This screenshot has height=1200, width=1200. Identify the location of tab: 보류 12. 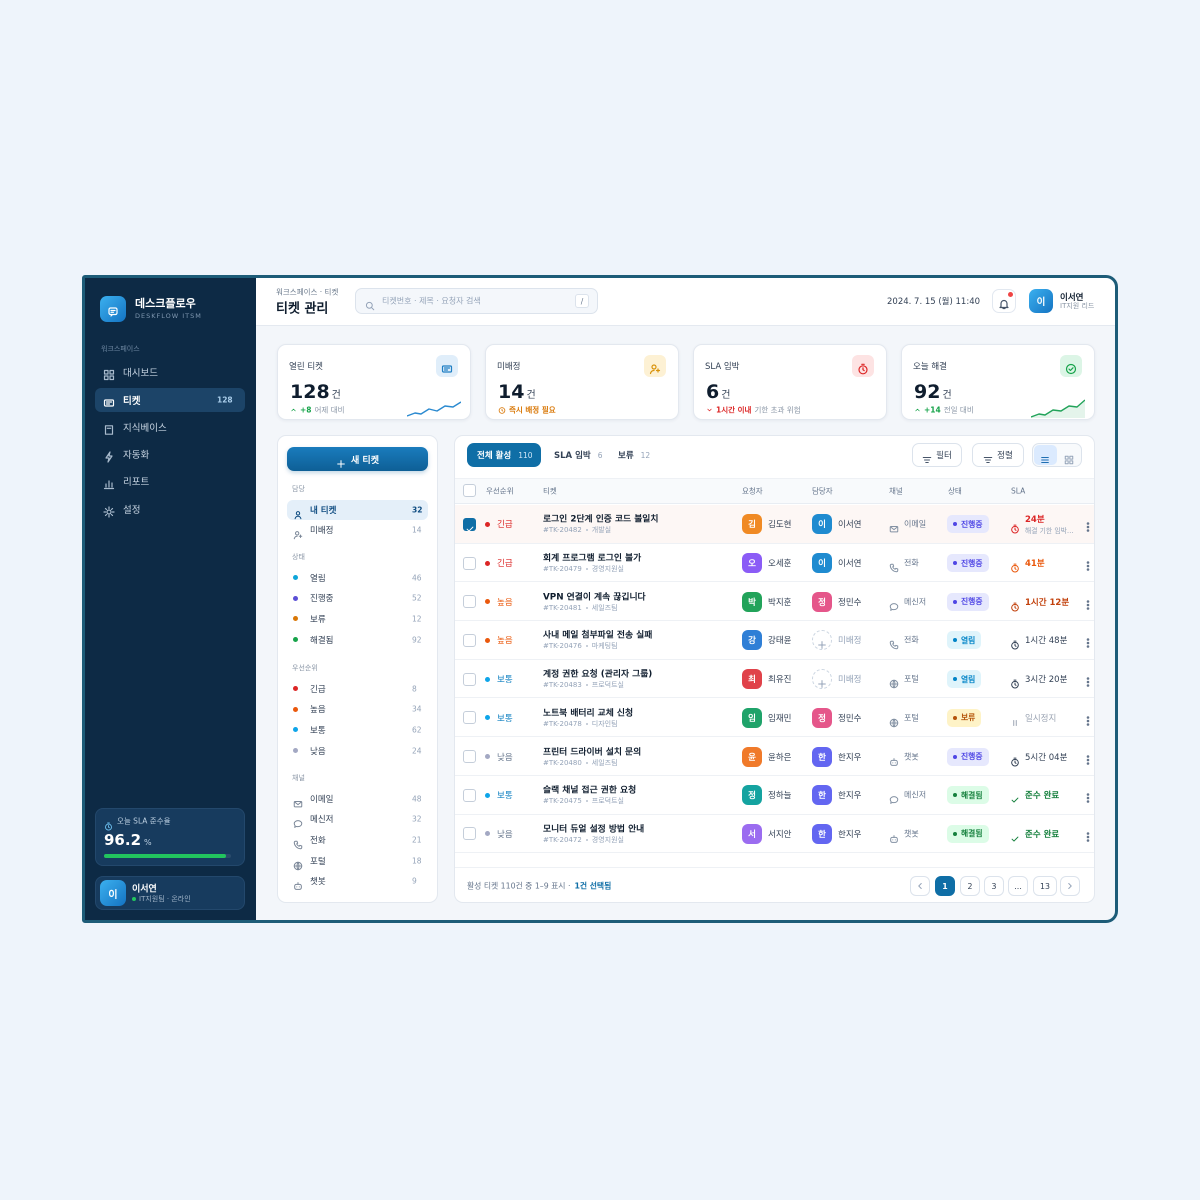
(641, 455).